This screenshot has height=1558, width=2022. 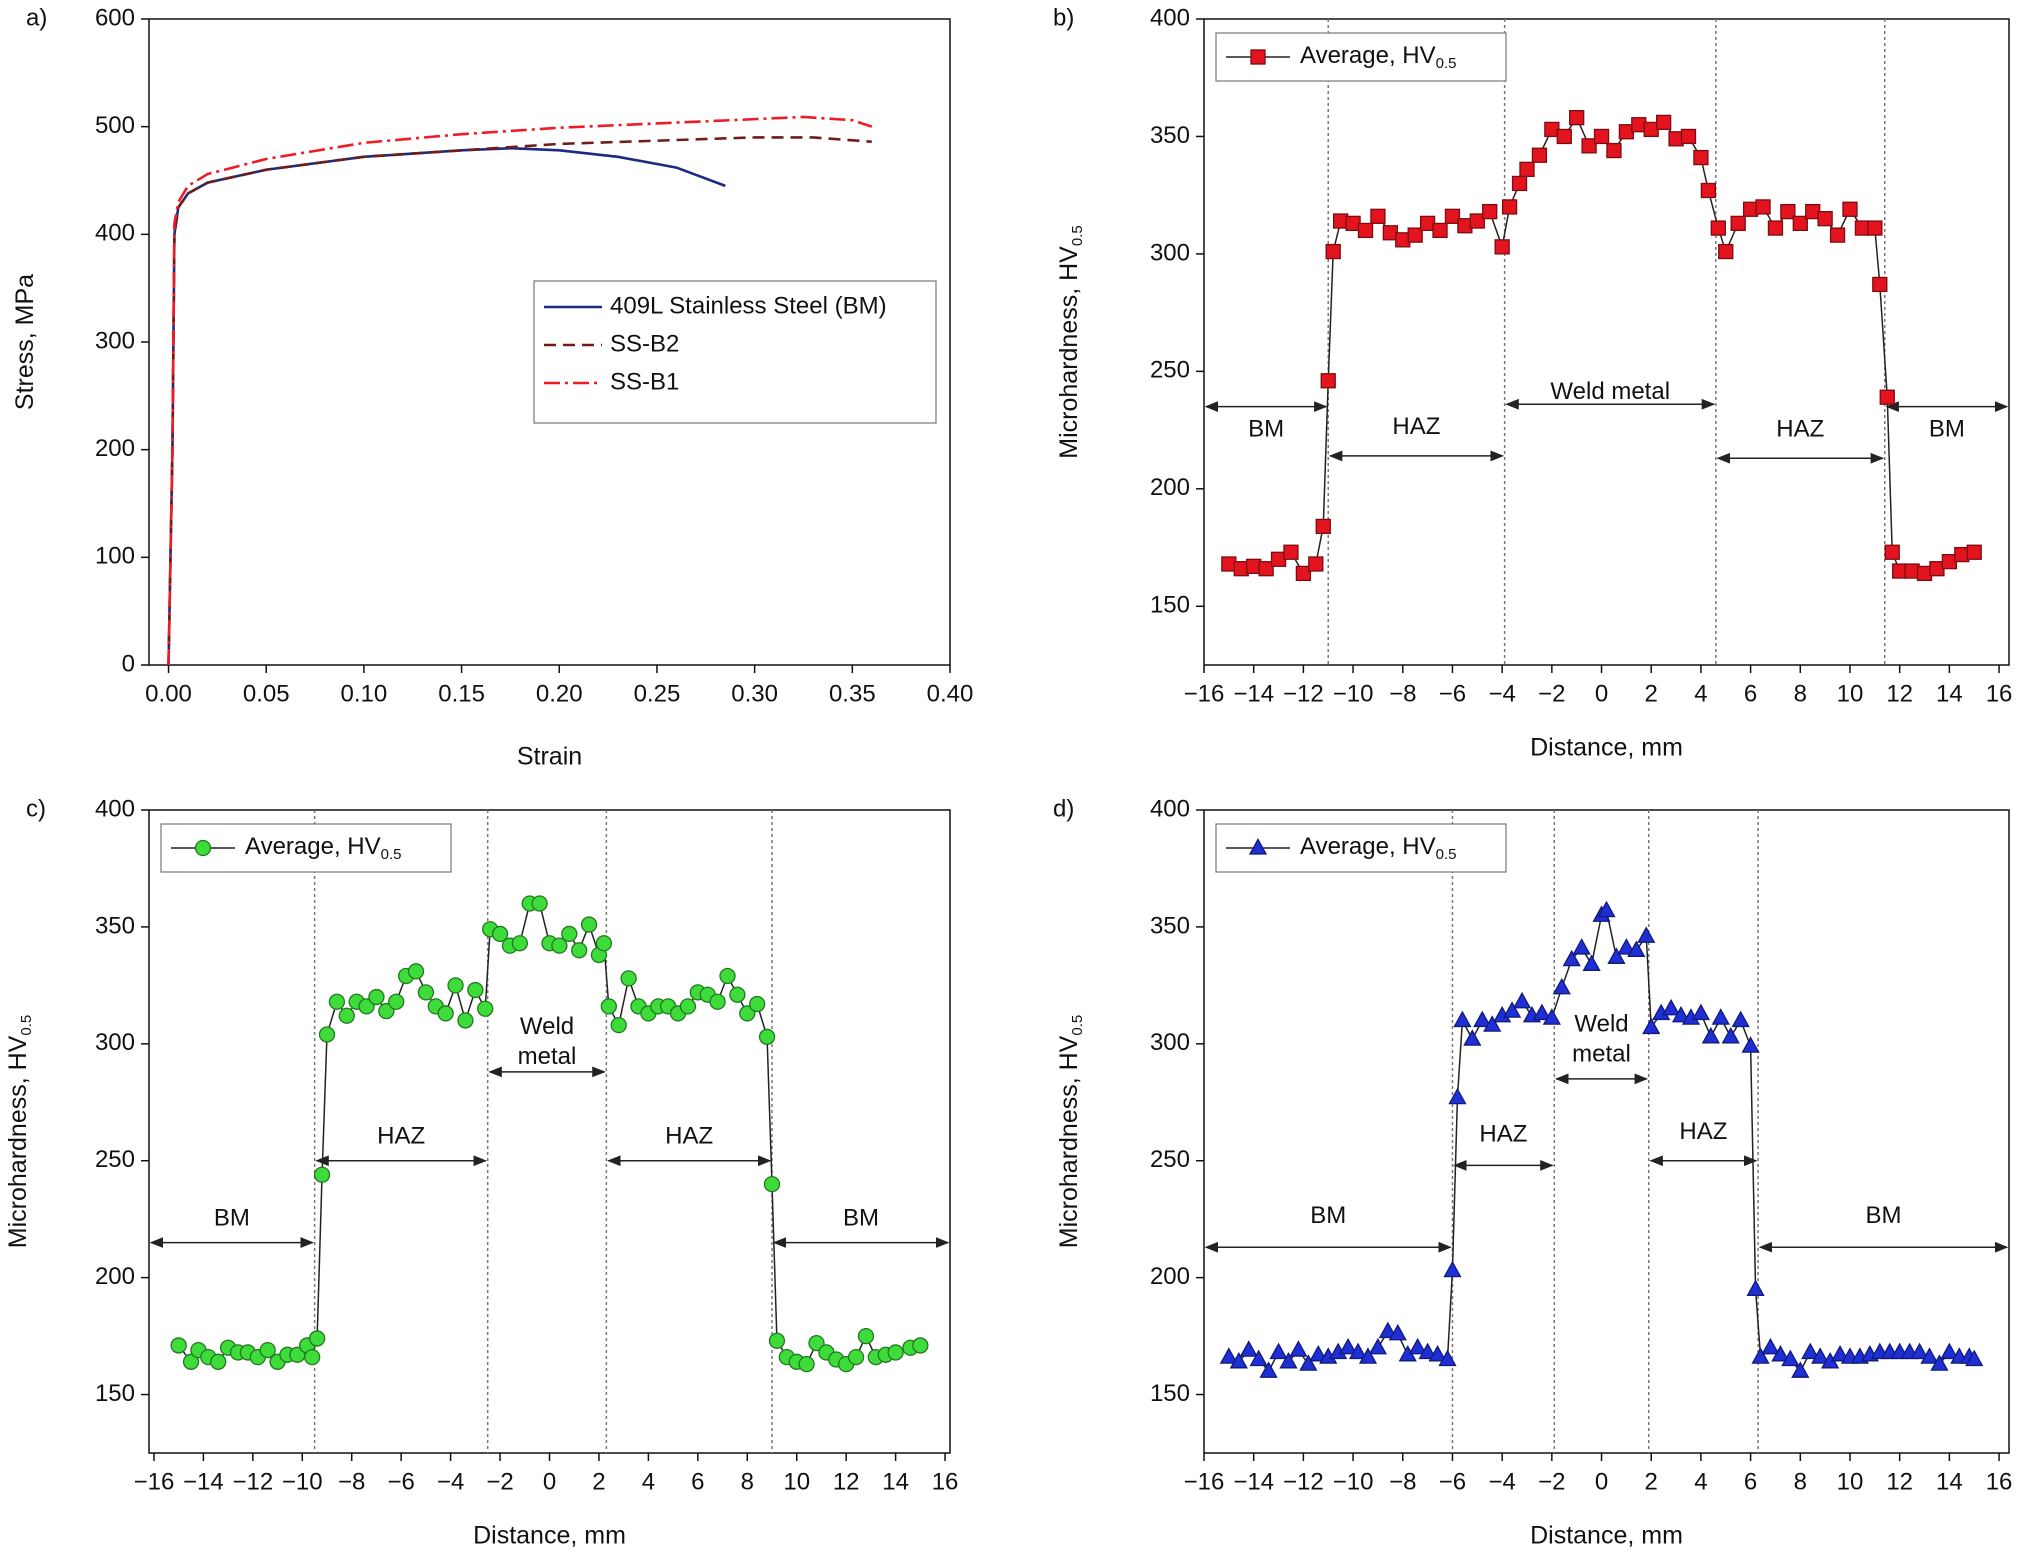 I want to click on series-line, so click(x=519, y=401).